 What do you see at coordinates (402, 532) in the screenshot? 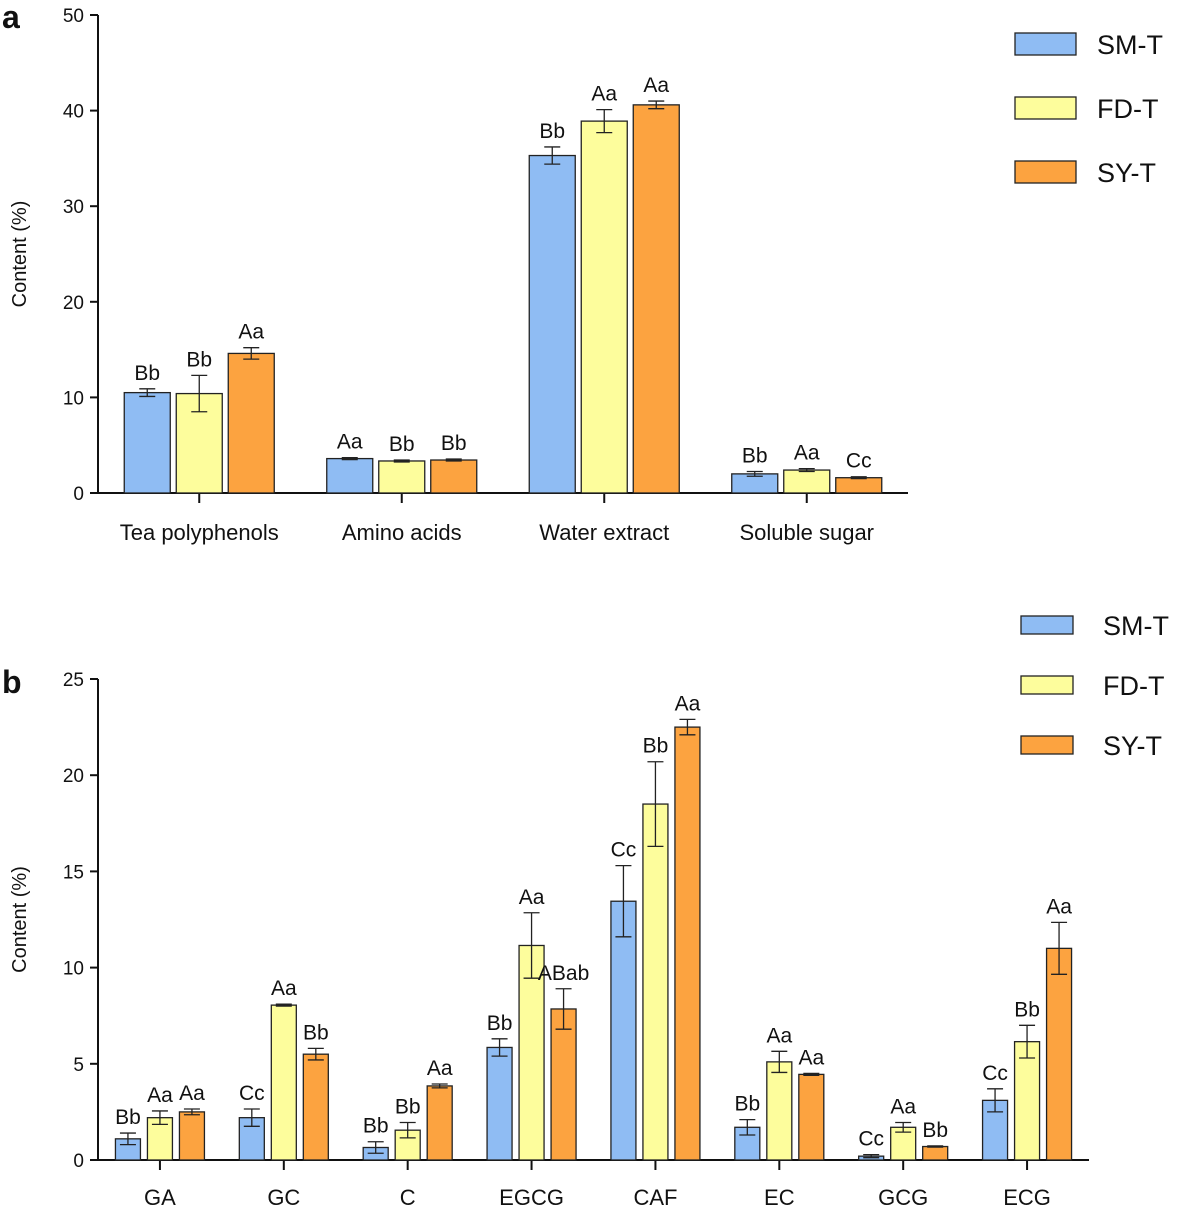
I see `x-tick-label: Amino acids` at bounding box center [402, 532].